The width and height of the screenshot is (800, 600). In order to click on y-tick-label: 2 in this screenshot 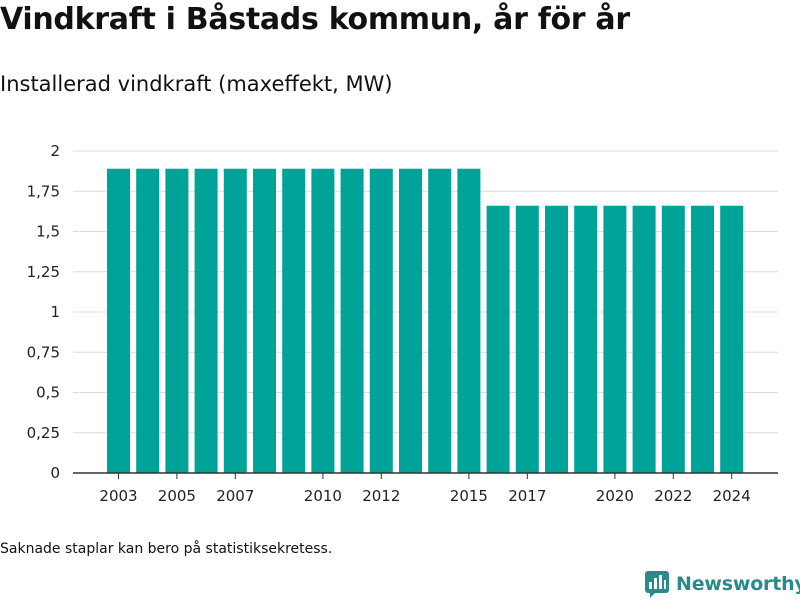, I will do `click(55, 151)`.